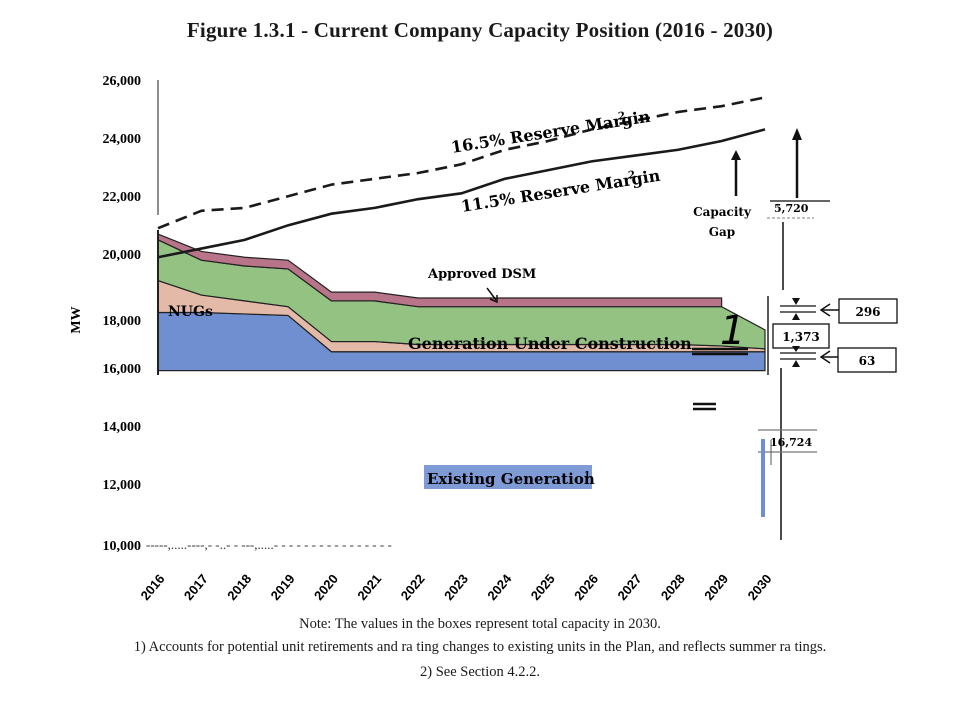 This screenshot has width=960, height=720. I want to click on construction-label: Generation Under Construction, so click(550, 343).